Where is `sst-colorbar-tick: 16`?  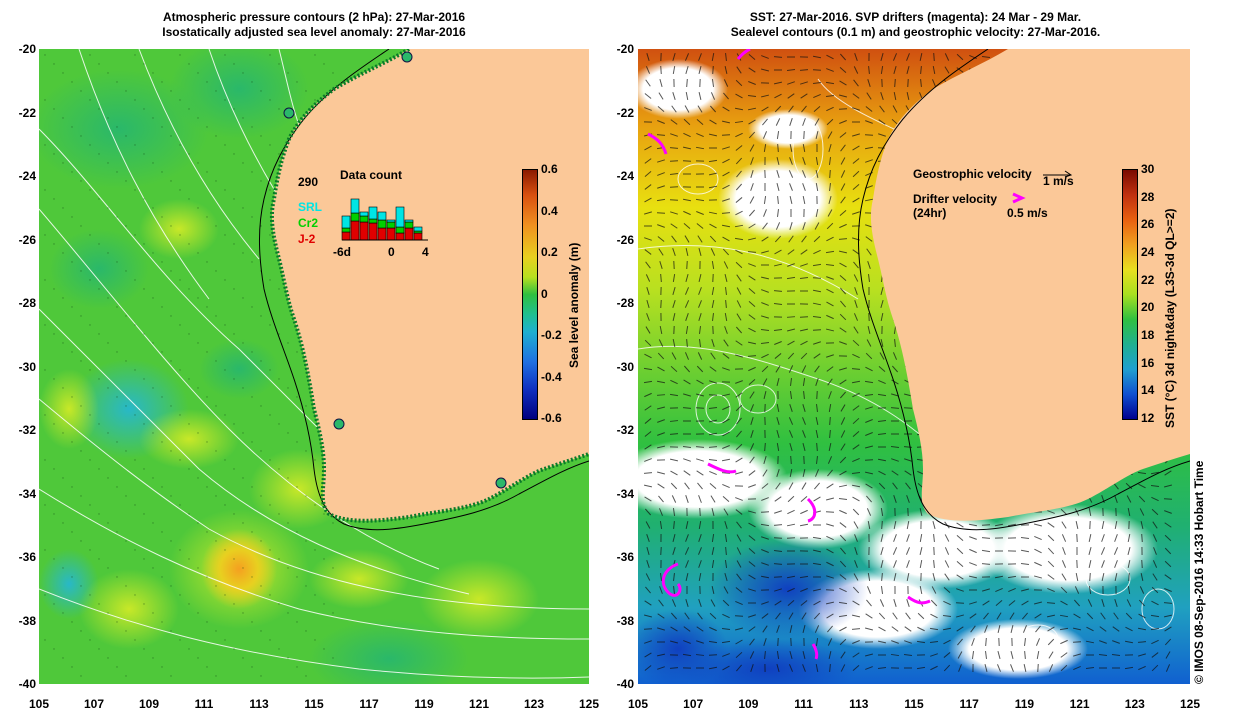
sst-colorbar-tick: 16 is located at coordinates (1148, 362).